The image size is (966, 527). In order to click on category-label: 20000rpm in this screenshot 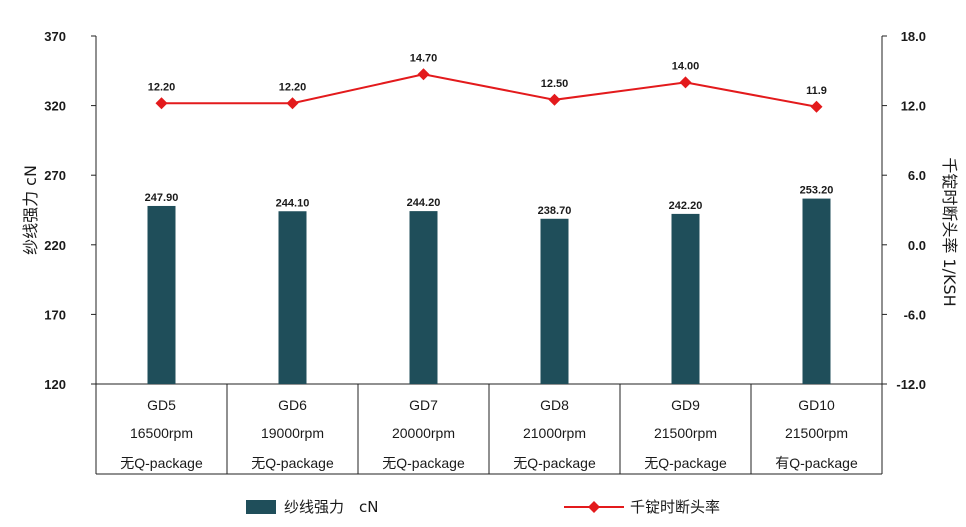, I will do `click(423, 433)`.